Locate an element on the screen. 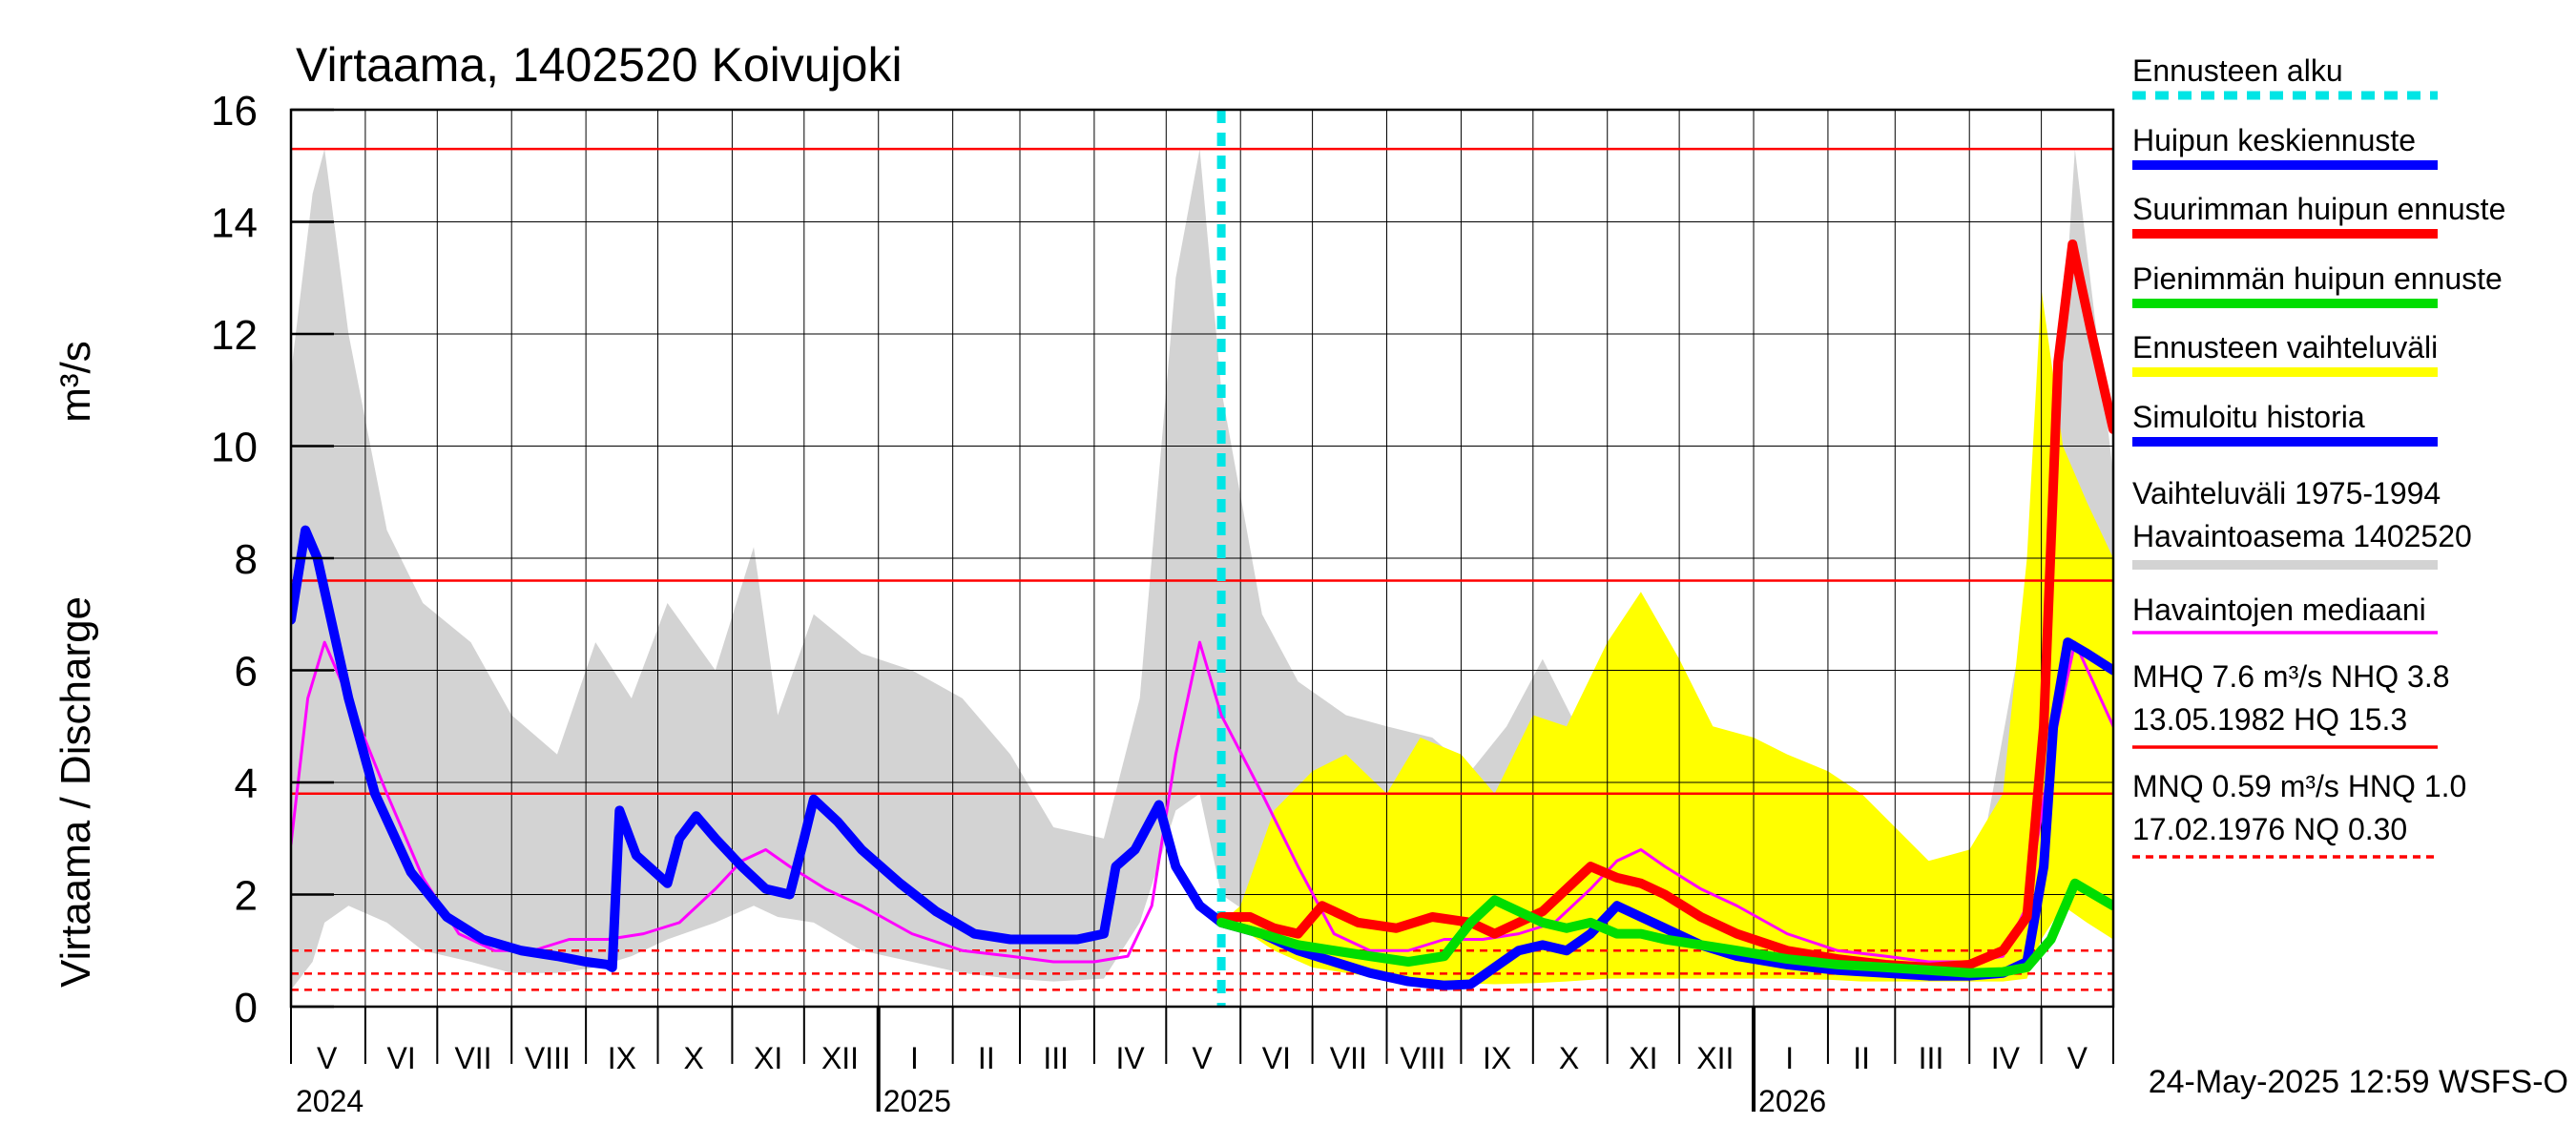 Image resolution: width=2576 pixels, height=1145 pixels. year-label: 2024 is located at coordinates (330, 1101).